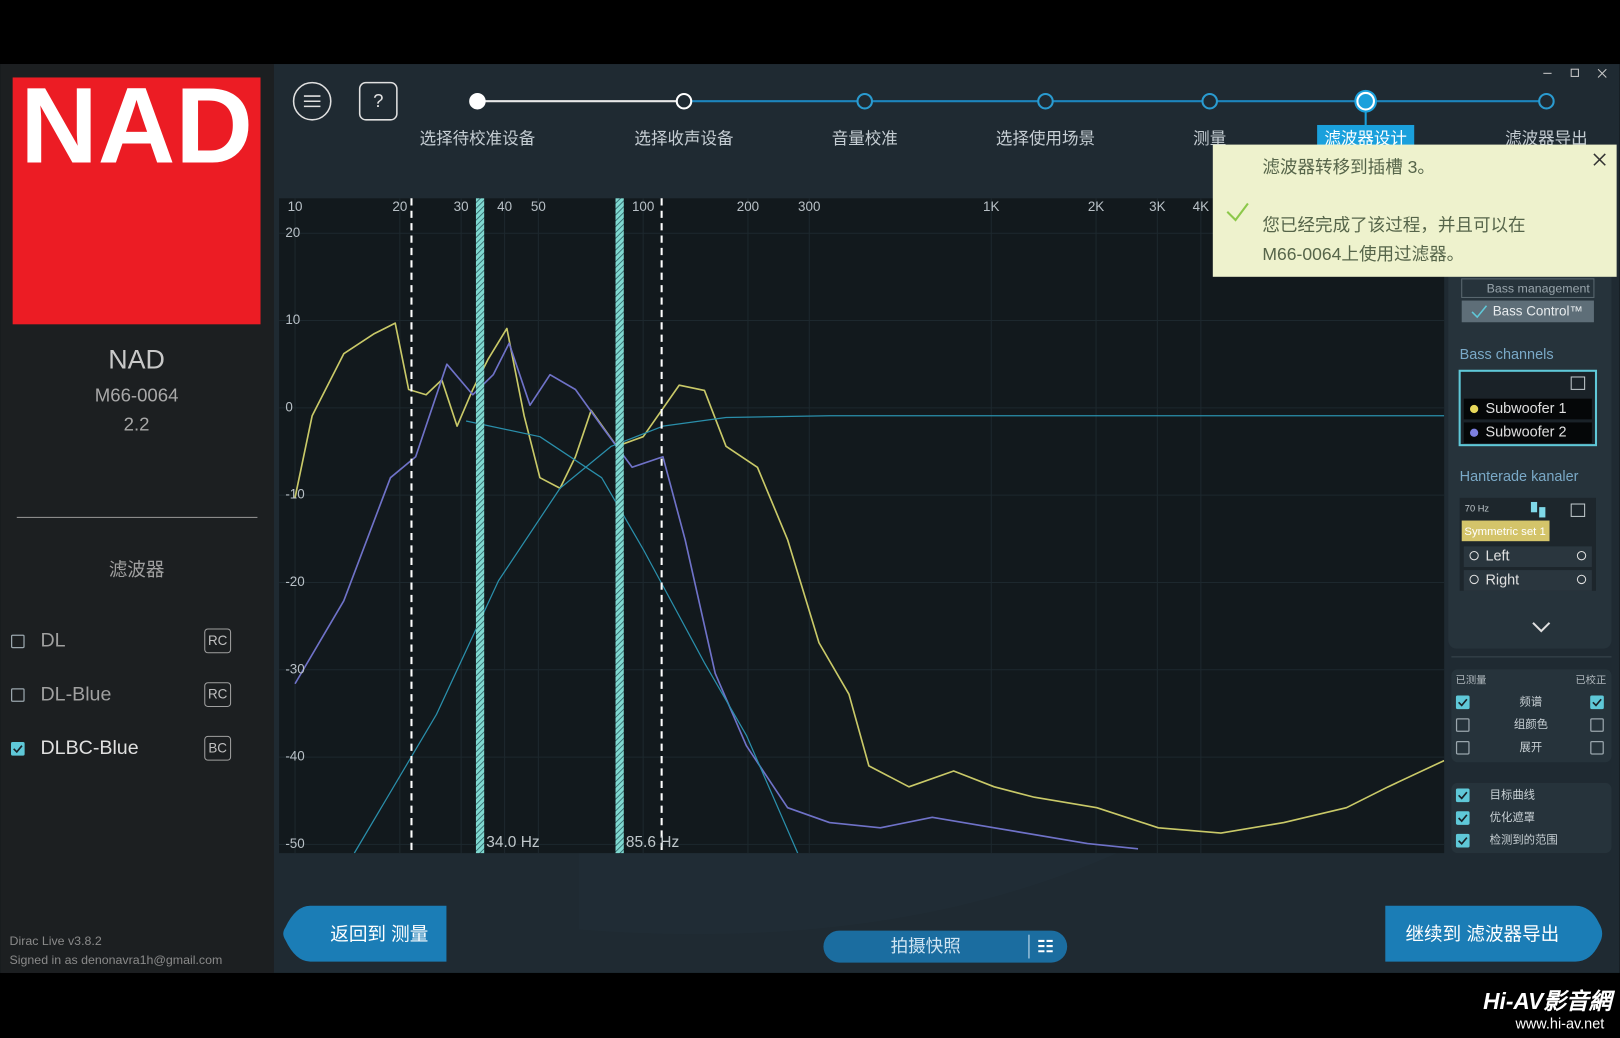 This screenshot has width=1620, height=1038. I want to click on step-label: 测量, so click(1209, 138).